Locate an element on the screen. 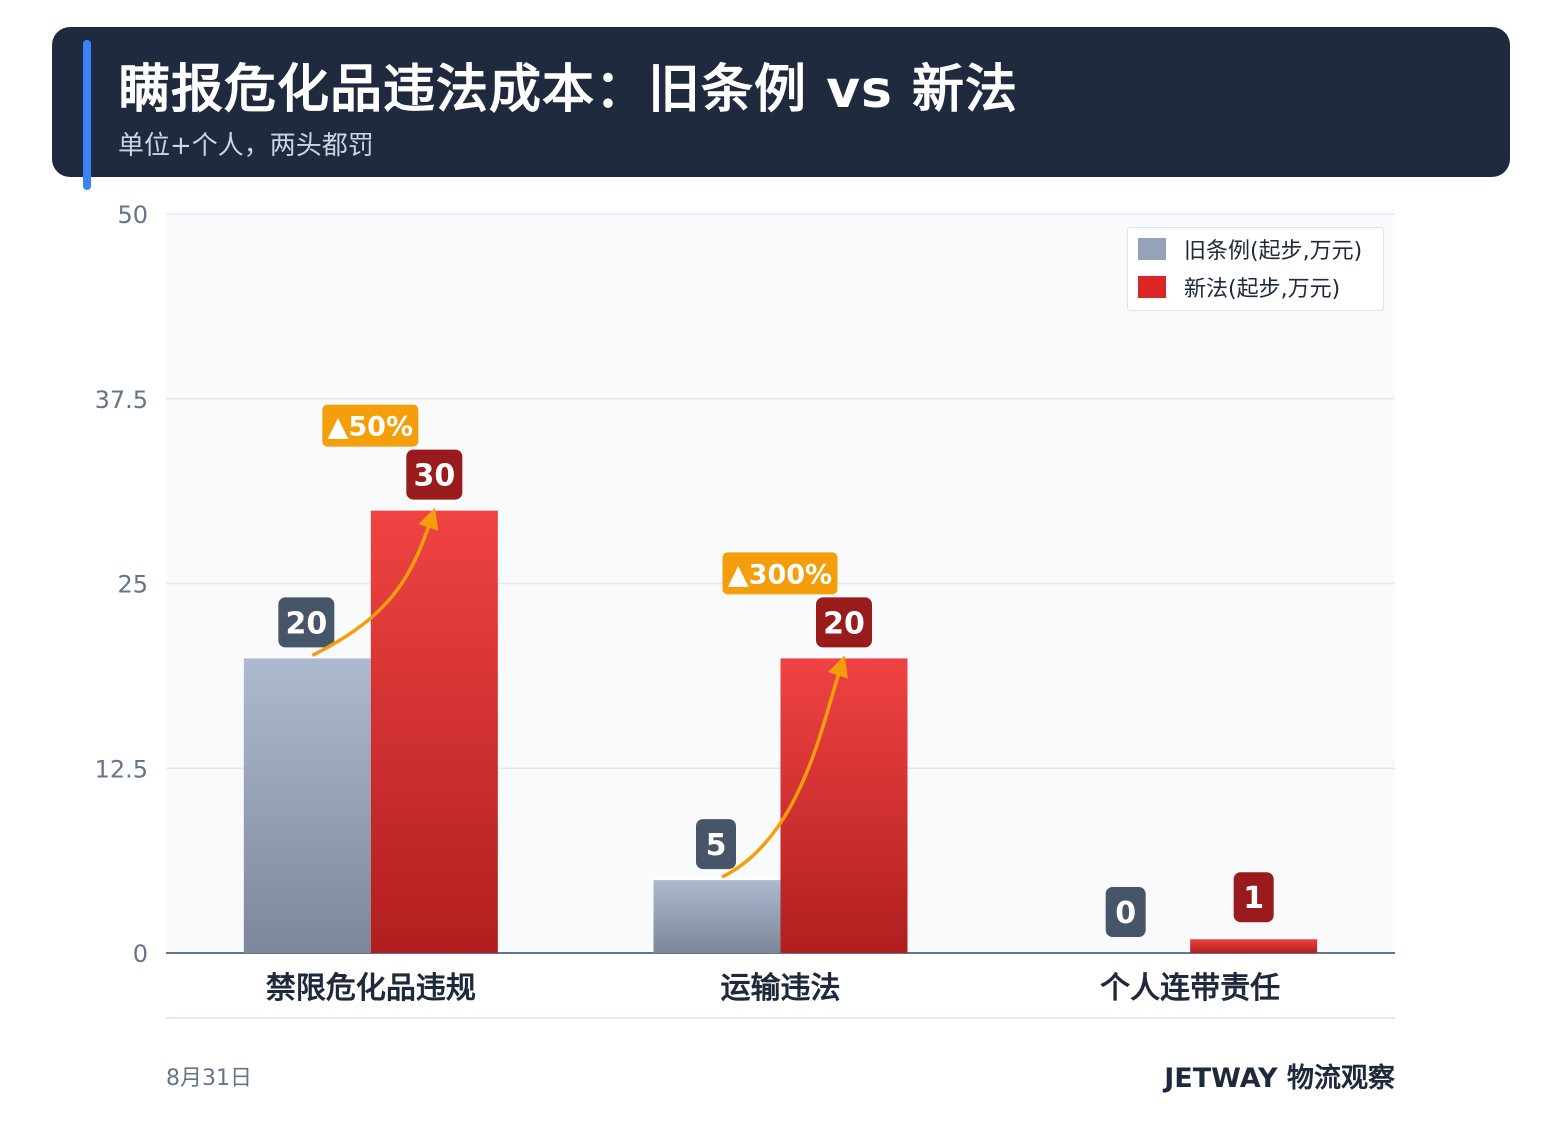 This screenshot has height=1145, width=1561. legend-swatch-new is located at coordinates (1152, 287).